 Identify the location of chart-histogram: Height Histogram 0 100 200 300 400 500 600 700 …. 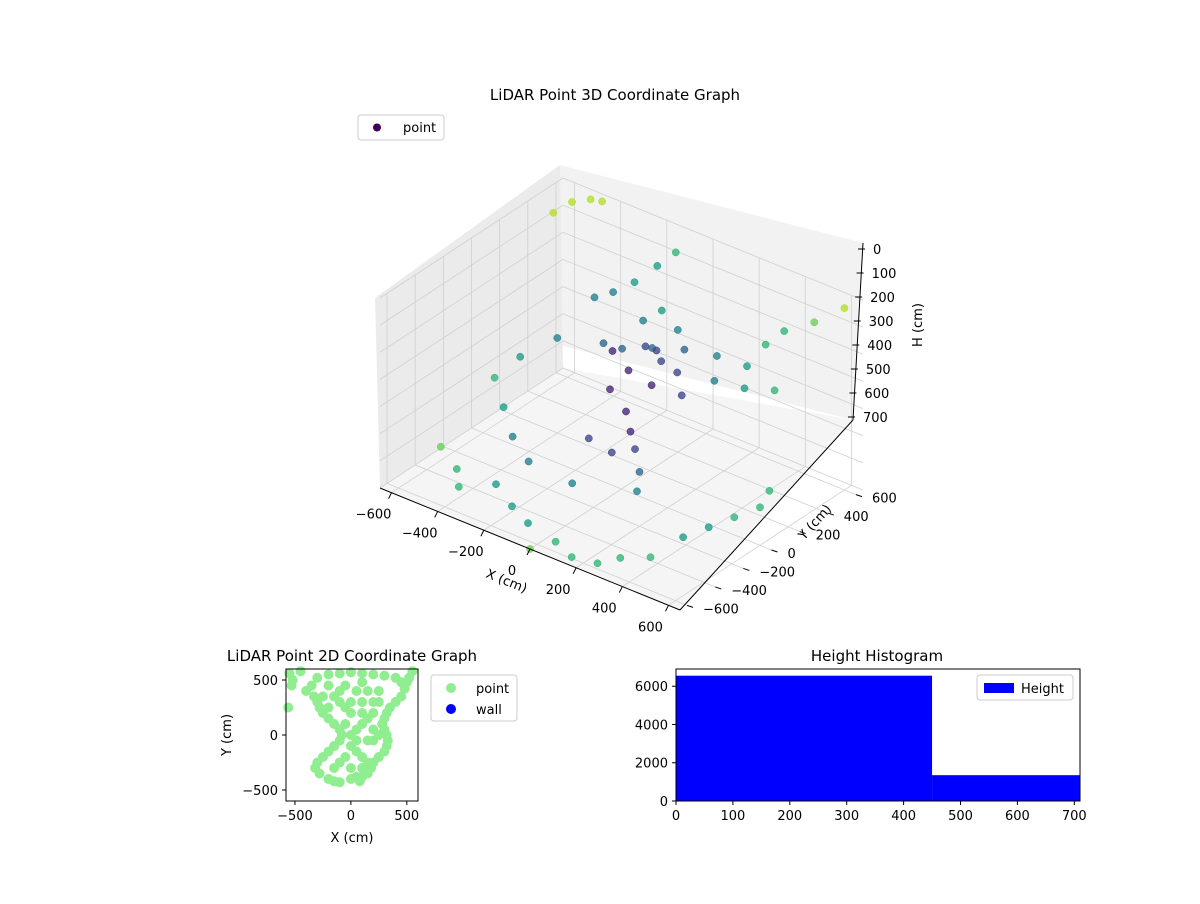
(861, 735).